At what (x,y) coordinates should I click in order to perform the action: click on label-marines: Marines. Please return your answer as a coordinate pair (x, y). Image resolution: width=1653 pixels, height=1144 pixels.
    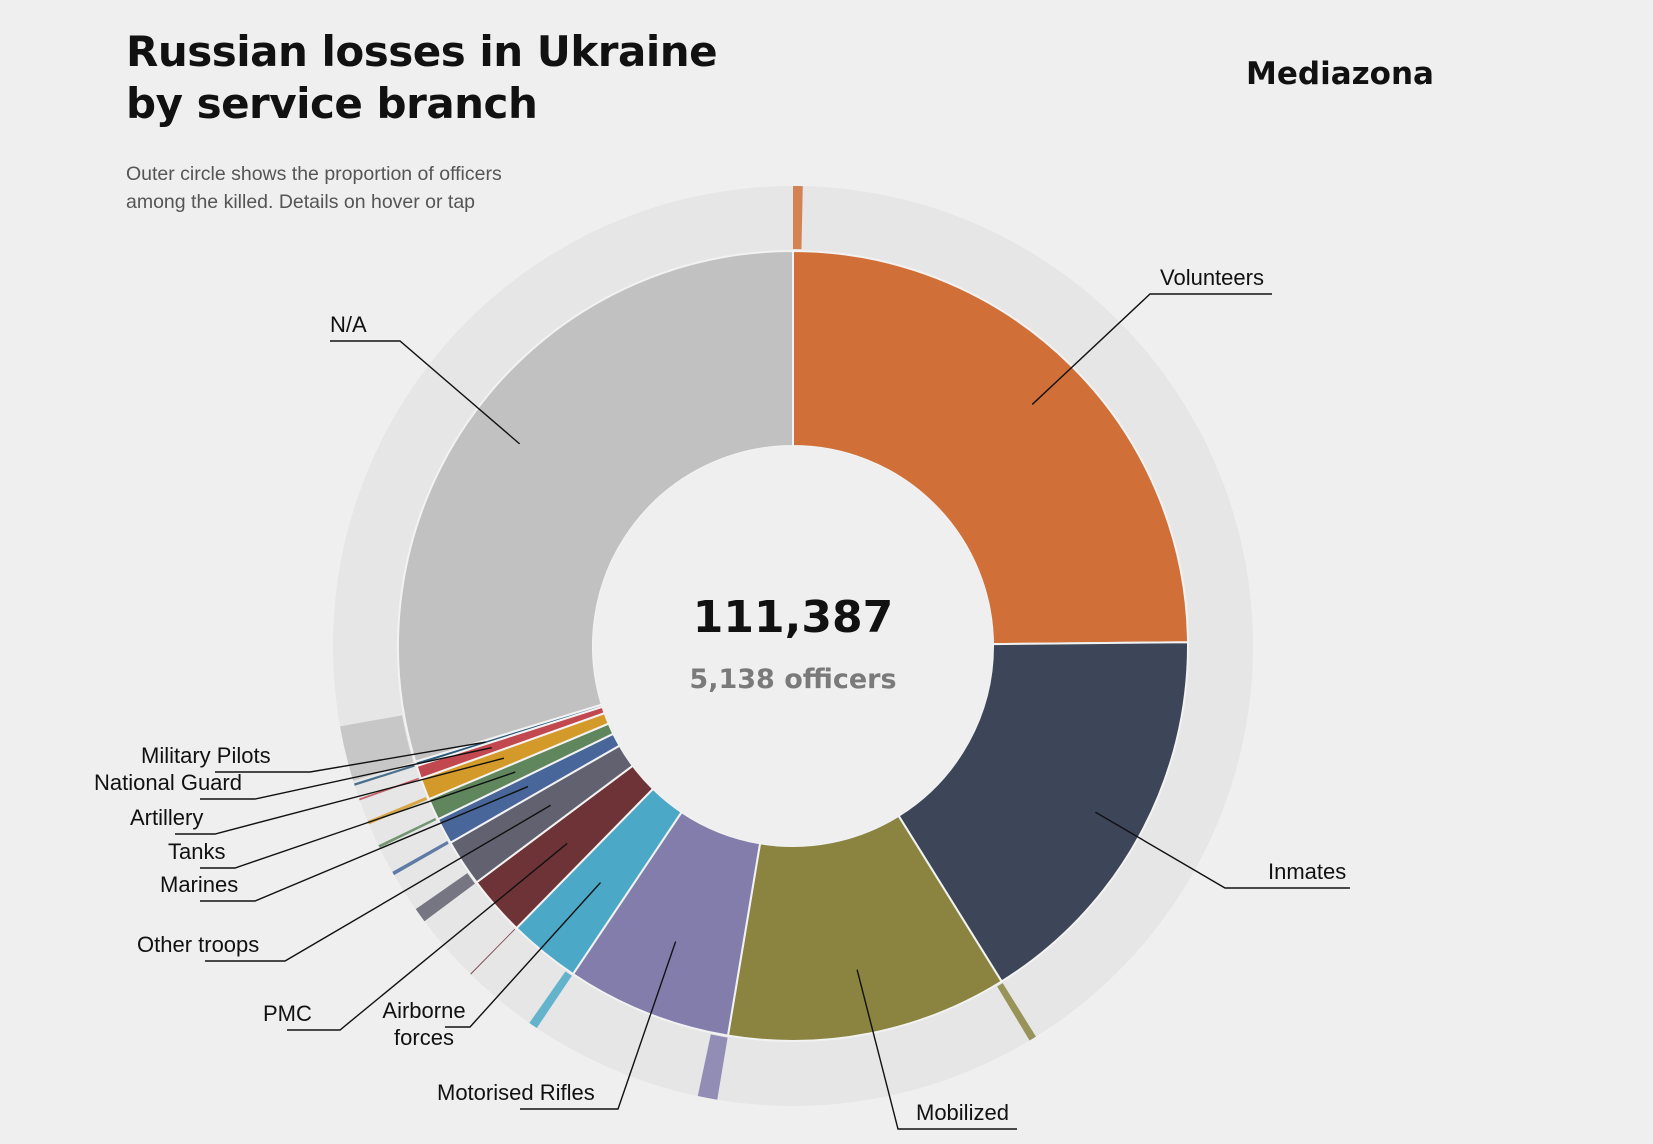
    Looking at the image, I should click on (199, 884).